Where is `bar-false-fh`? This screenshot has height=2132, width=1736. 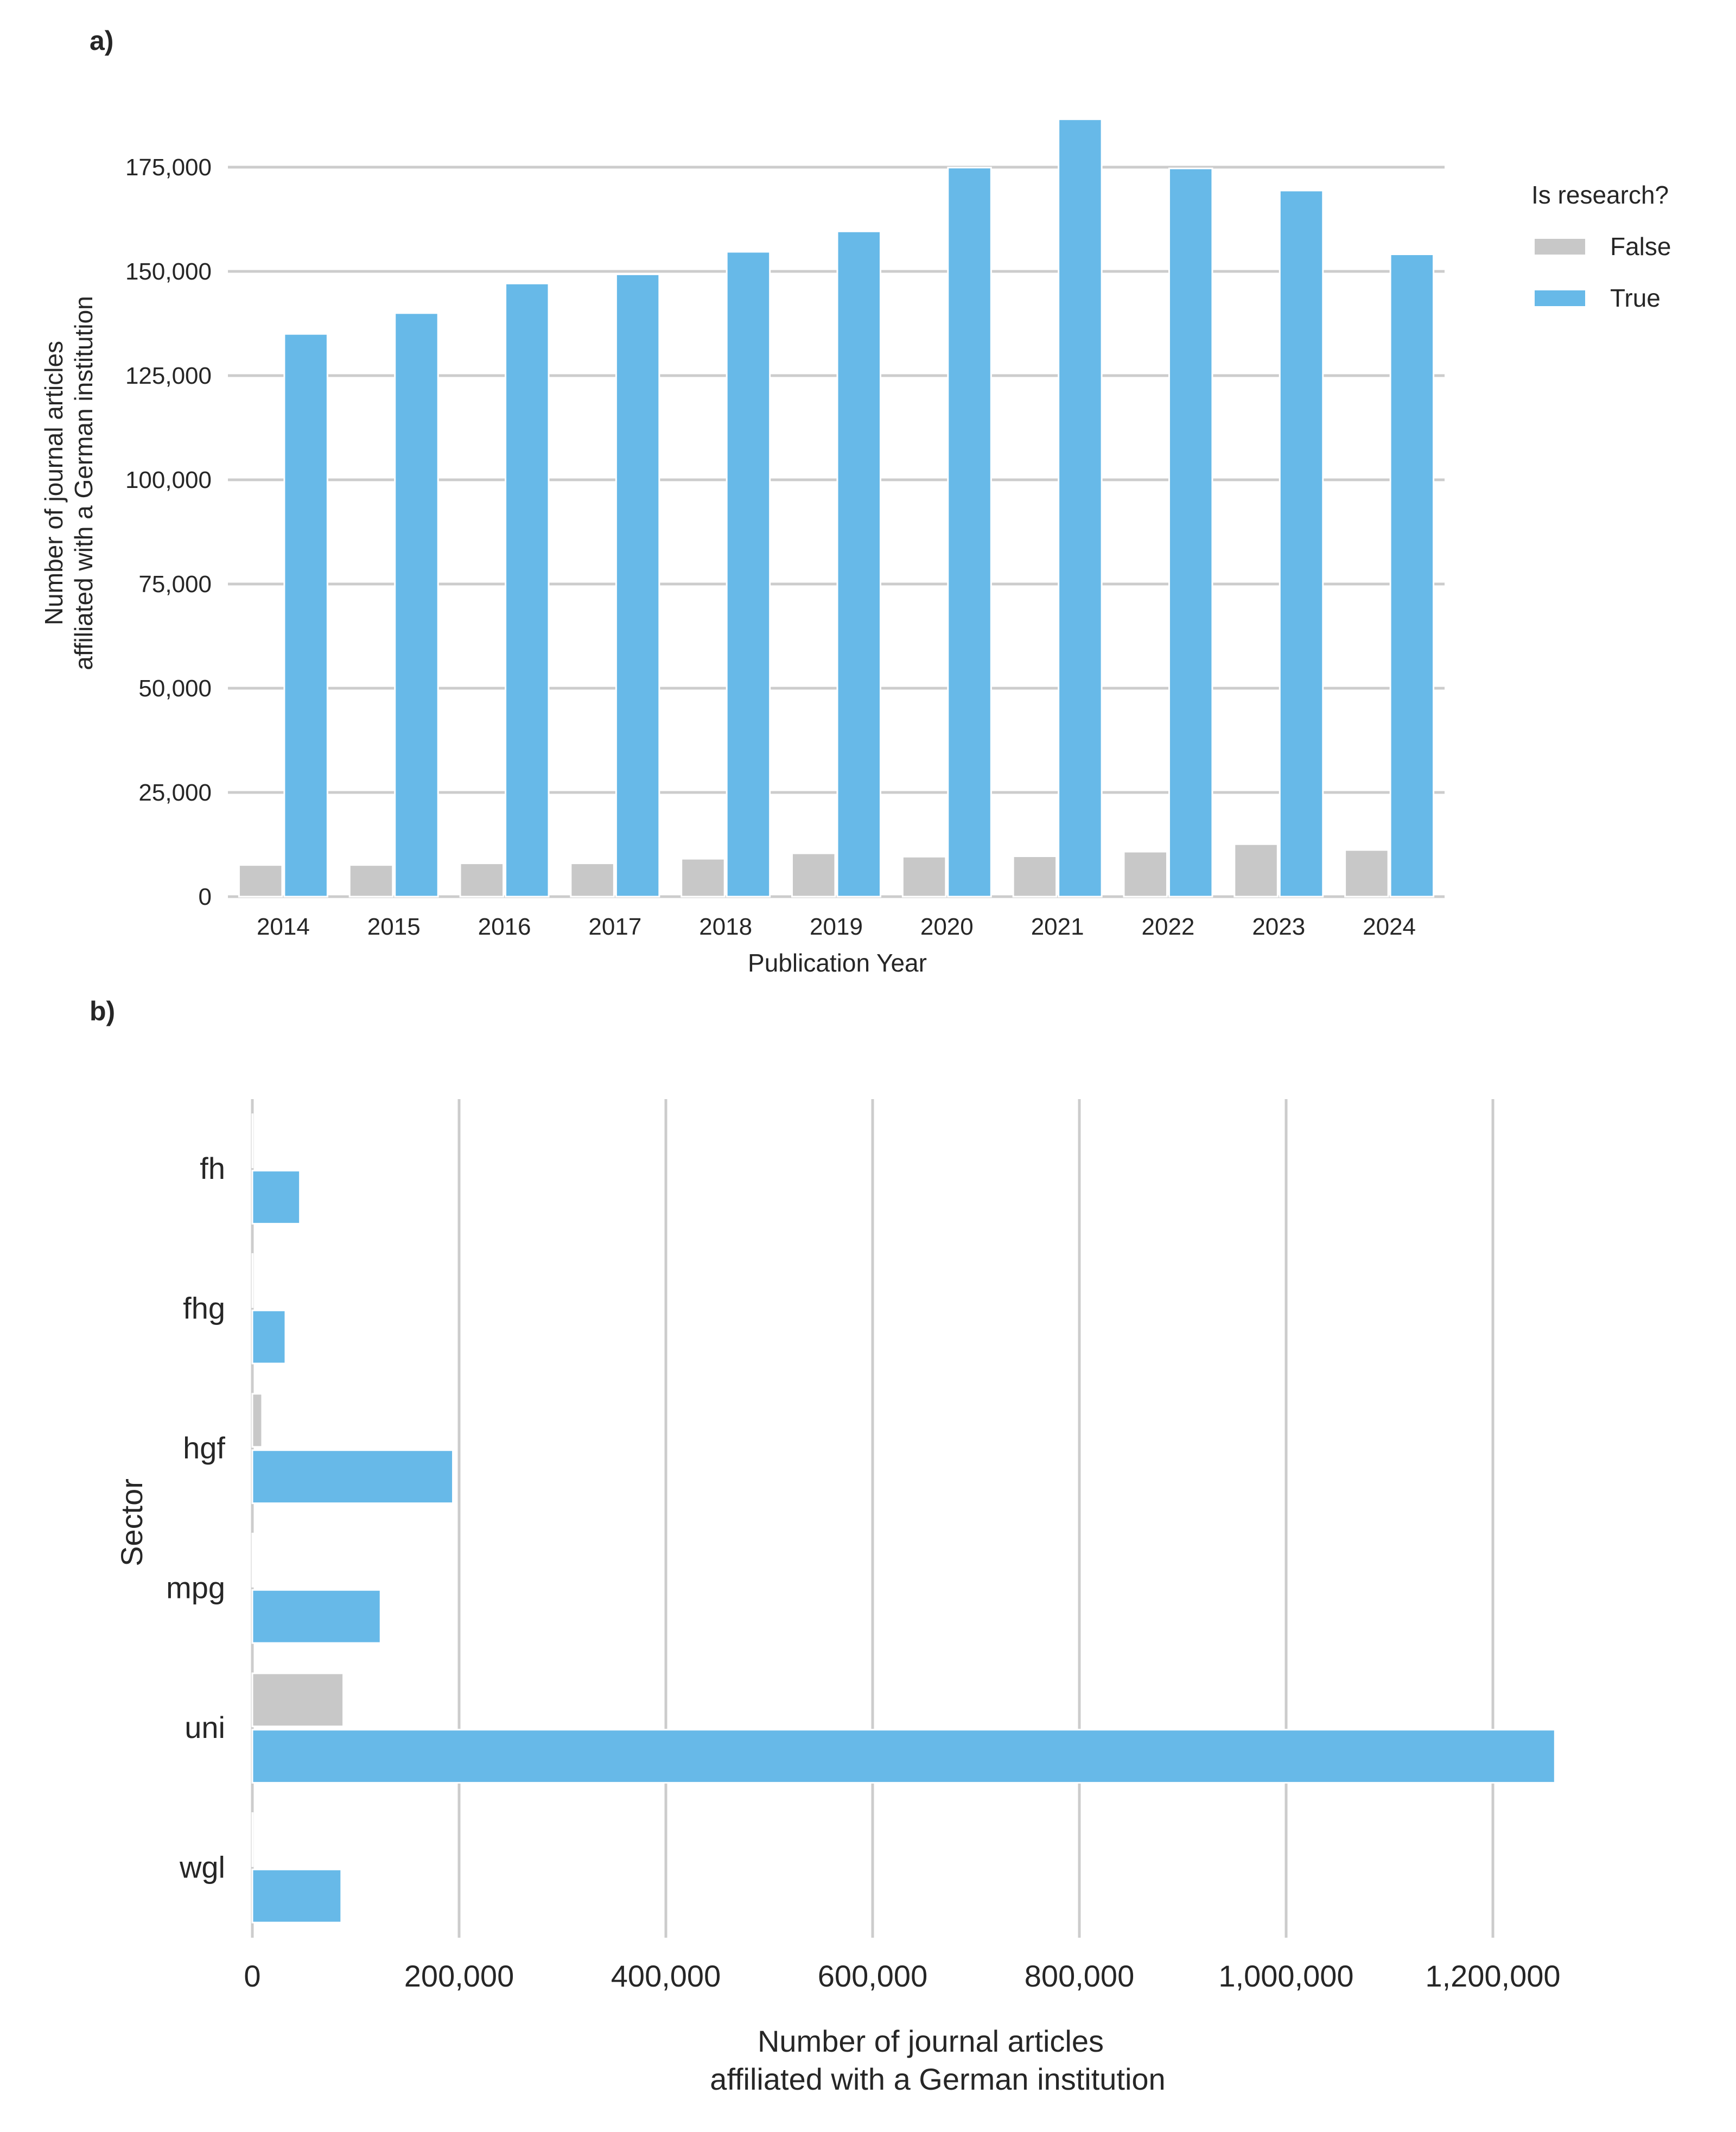
bar-false-fh is located at coordinates (253, 1141).